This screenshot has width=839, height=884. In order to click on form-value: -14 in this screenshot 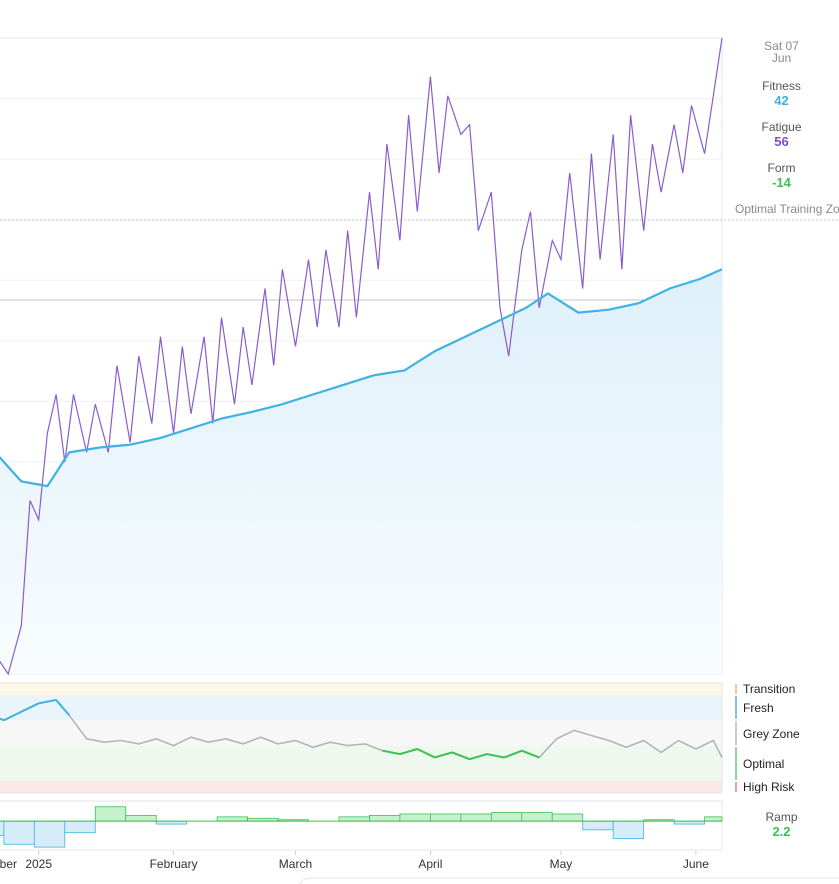, I will do `click(781, 182)`.